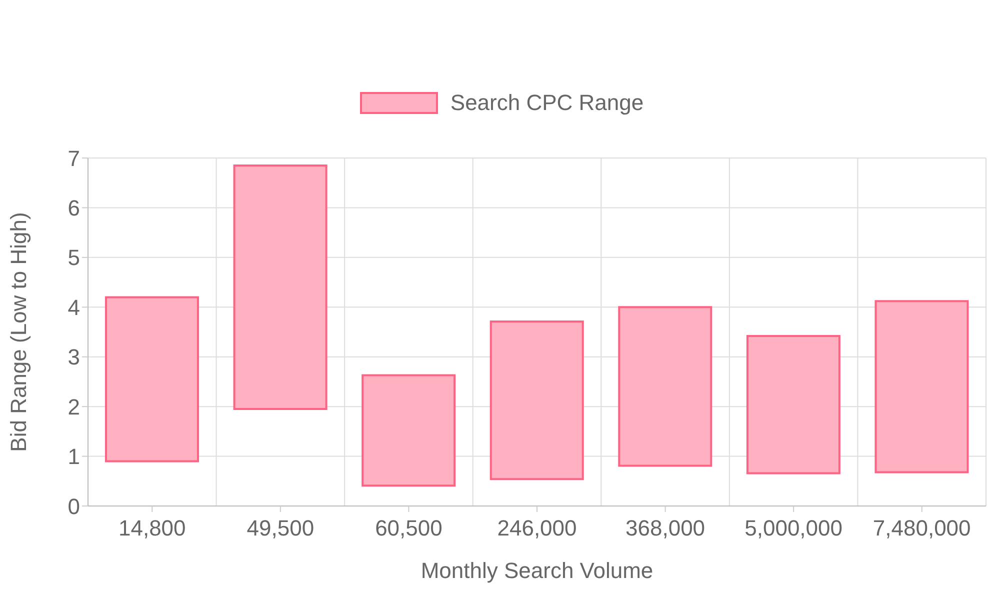 This screenshot has width=1000, height=600. What do you see at coordinates (537, 570) in the screenshot?
I see `x-axis-title: Monthly Search Volume` at bounding box center [537, 570].